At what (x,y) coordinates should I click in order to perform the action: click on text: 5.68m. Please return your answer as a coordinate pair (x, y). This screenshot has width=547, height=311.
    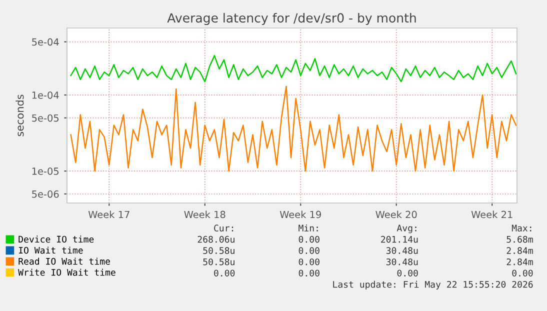
    Looking at the image, I should click on (519, 239).